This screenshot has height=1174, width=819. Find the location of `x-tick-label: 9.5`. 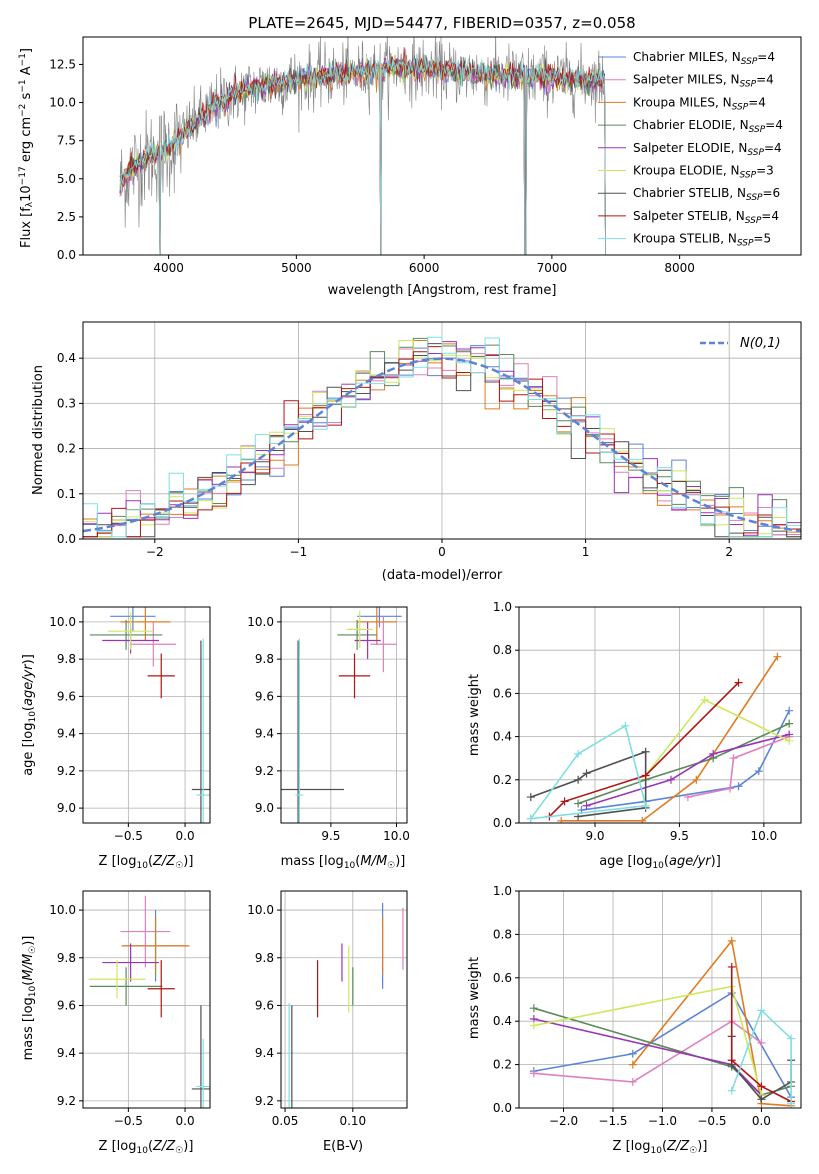

x-tick-label: 9.5 is located at coordinates (330, 836).